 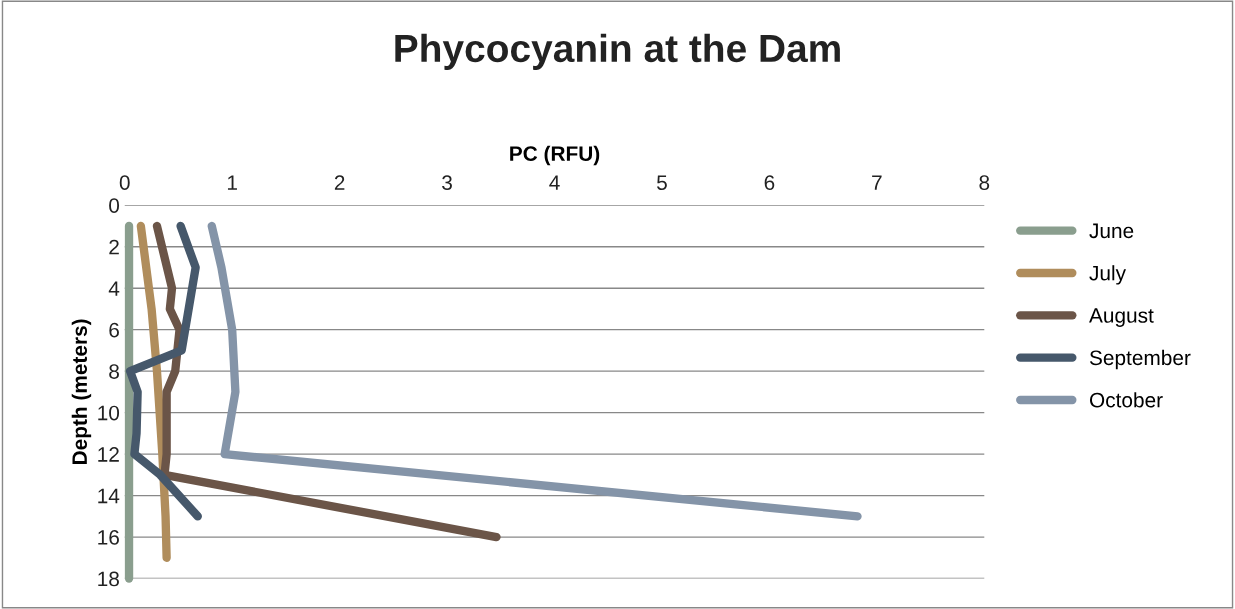 What do you see at coordinates (114, 205) in the screenshot?
I see `y-tick-label: 0` at bounding box center [114, 205].